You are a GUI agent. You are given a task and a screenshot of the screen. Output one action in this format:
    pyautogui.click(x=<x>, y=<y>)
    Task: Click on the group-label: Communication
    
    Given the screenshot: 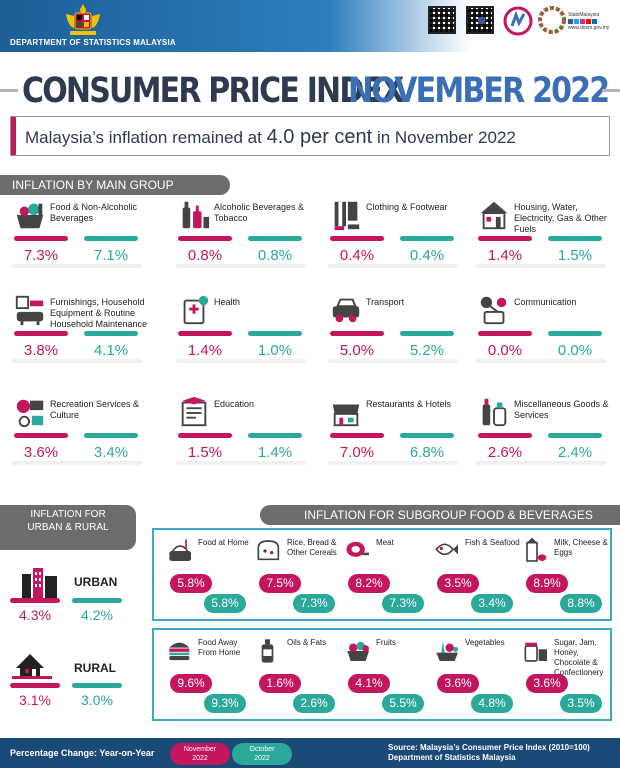 What is the action you would take?
    pyautogui.click(x=545, y=302)
    